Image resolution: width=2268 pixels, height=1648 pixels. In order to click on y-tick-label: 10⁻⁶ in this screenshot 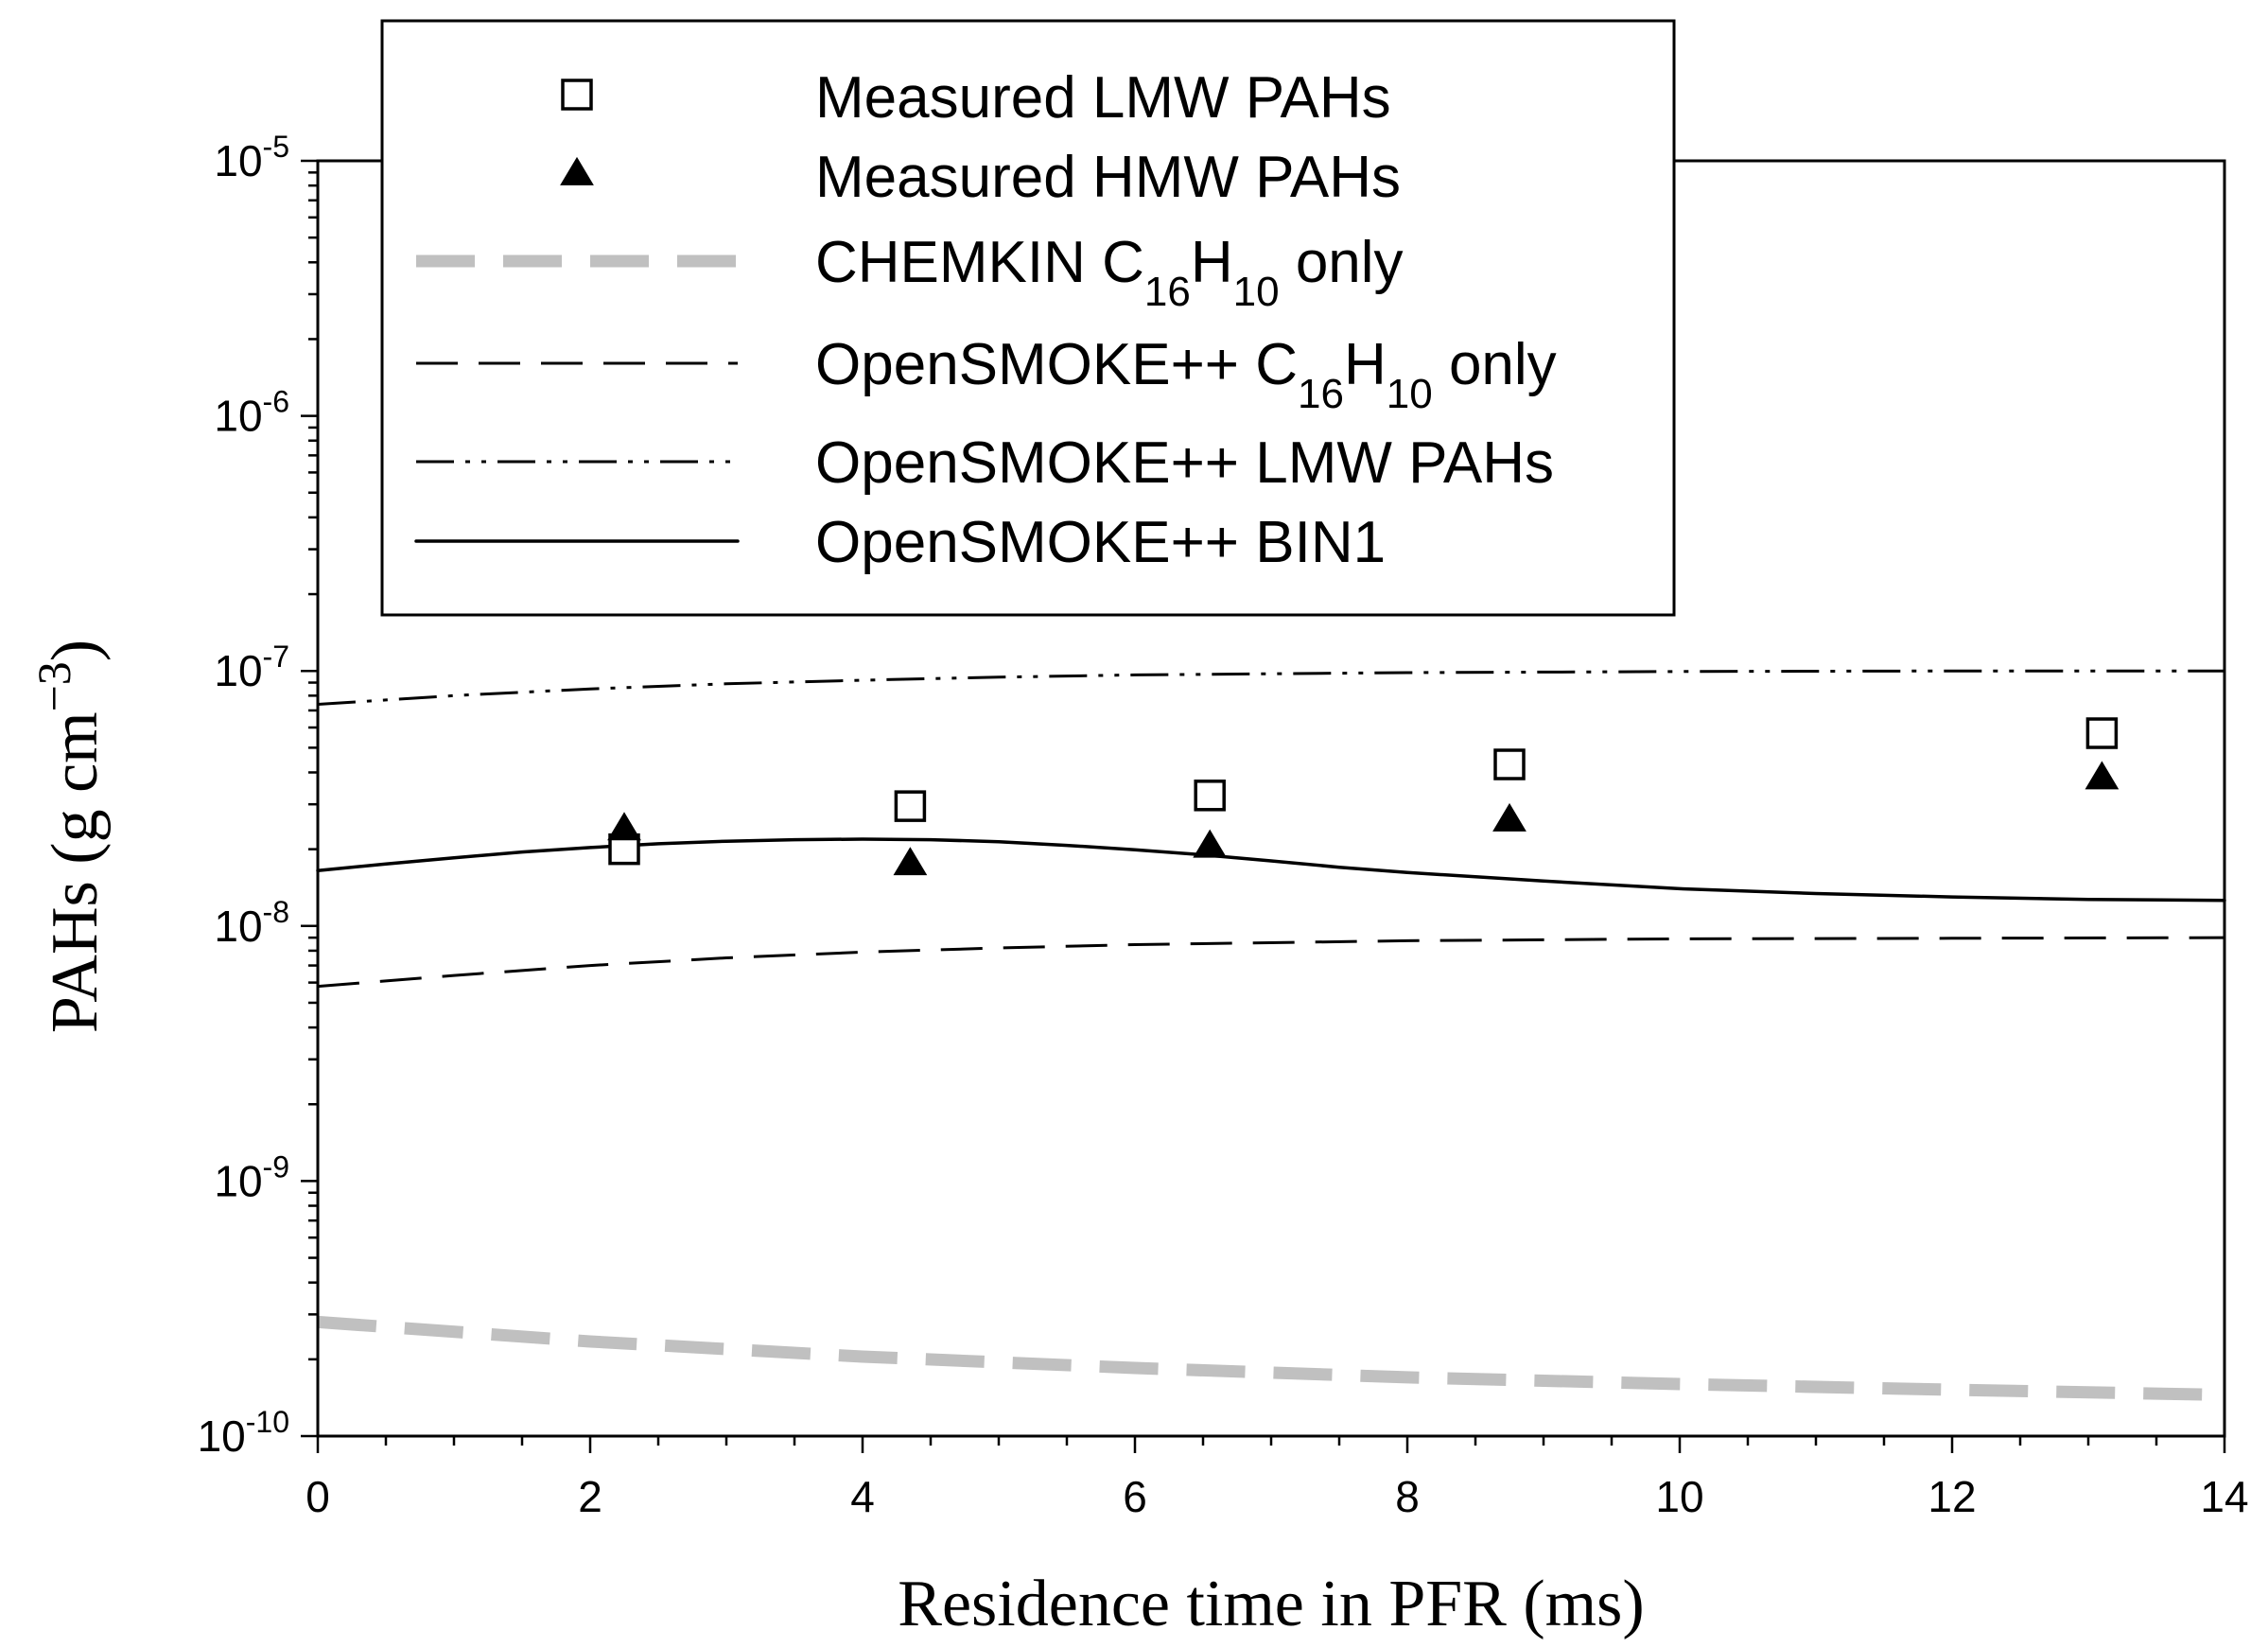, I will do `click(251, 413)`.